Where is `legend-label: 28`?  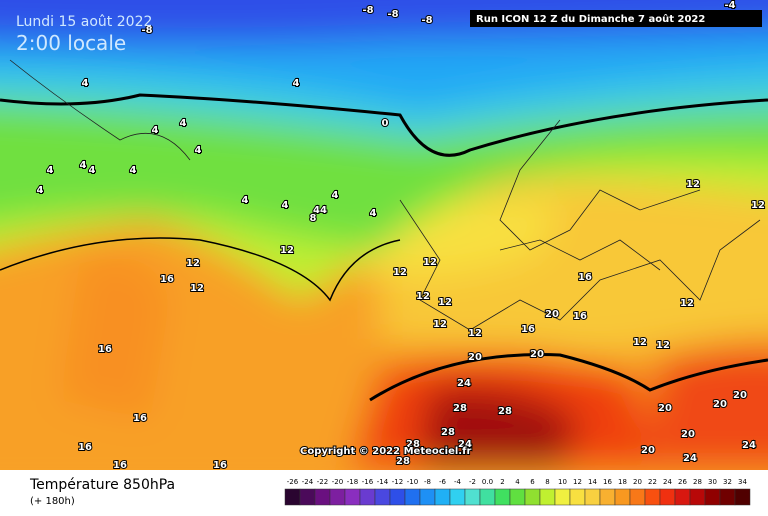
legend-label: 28 is located at coordinates (697, 482).